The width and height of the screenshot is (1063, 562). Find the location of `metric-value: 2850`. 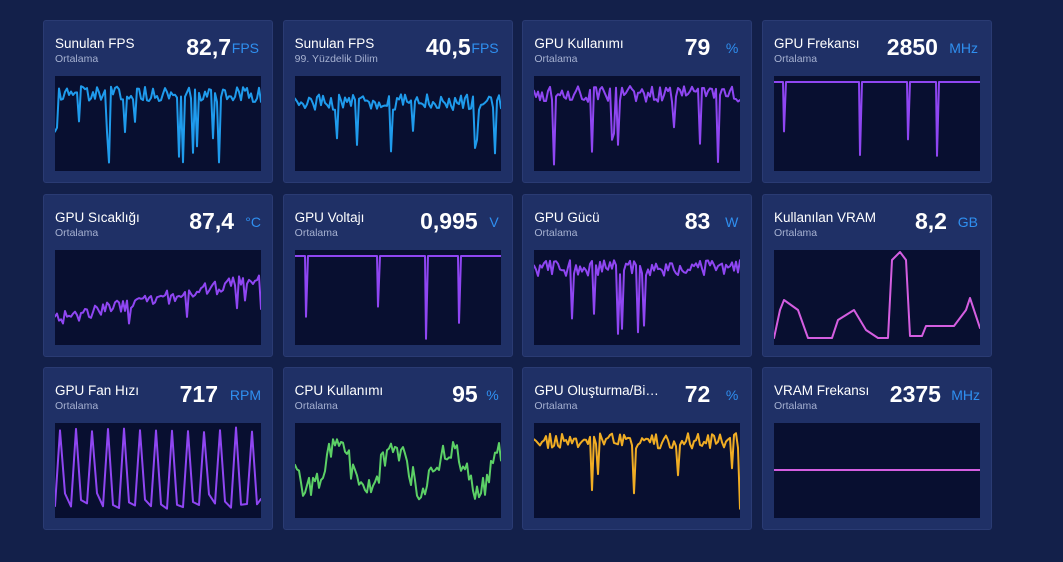

metric-value: 2850 is located at coordinates (912, 47).